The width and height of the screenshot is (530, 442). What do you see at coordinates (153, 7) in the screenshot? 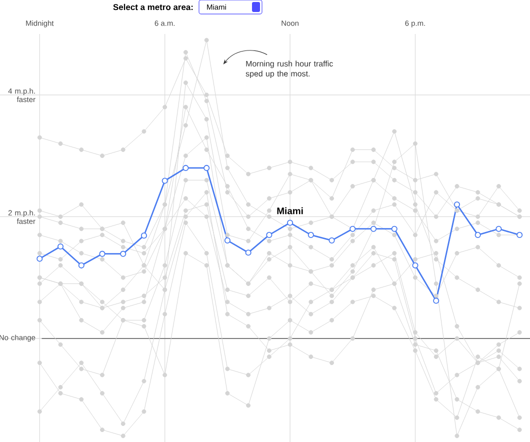
I see `text: Select a metro area:` at bounding box center [153, 7].